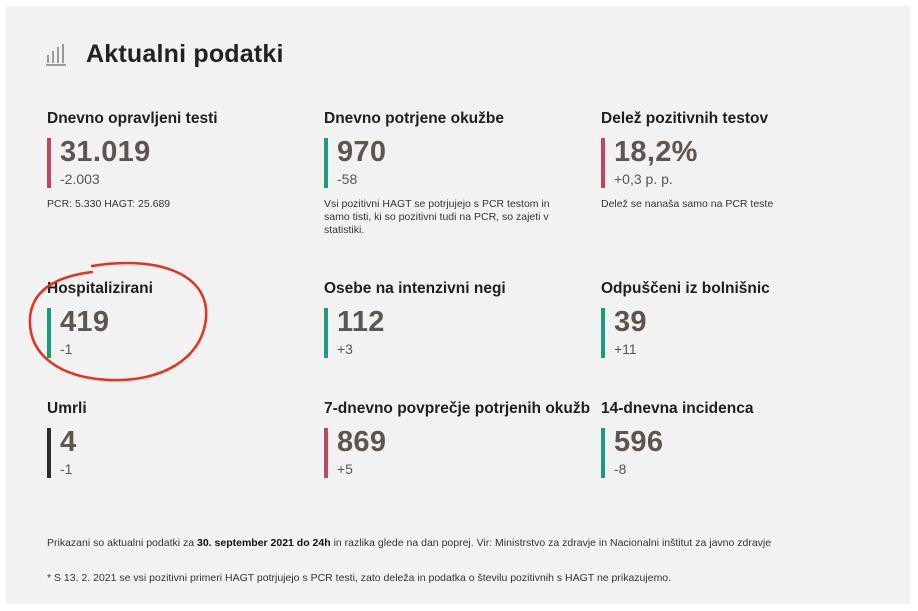 The height and width of the screenshot is (611, 918). I want to click on card-title: Osebe na intenzivni negi, so click(415, 288).